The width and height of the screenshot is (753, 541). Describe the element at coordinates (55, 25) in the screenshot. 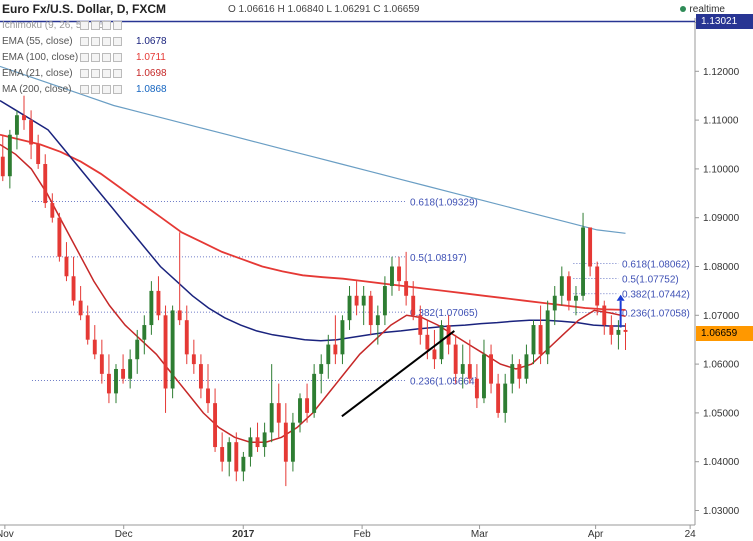

I see `indicator-label: Ichimoku (9, 26, 52, 26)` at that location.